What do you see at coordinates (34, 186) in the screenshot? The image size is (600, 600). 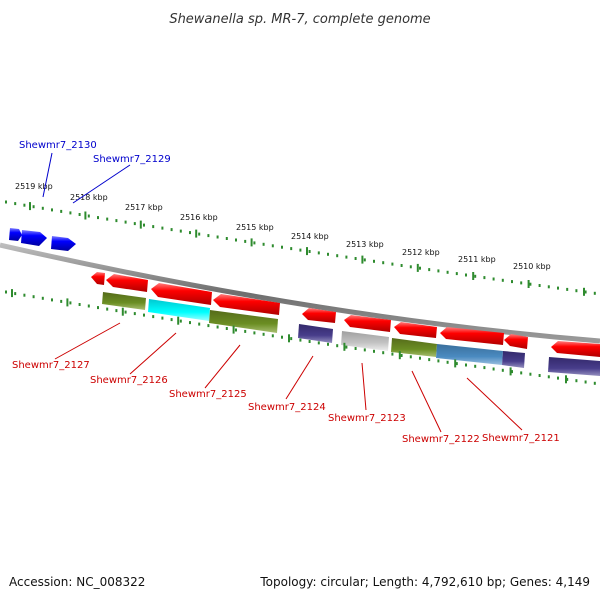 I see `tick-label-2519: 2519 kbp` at bounding box center [34, 186].